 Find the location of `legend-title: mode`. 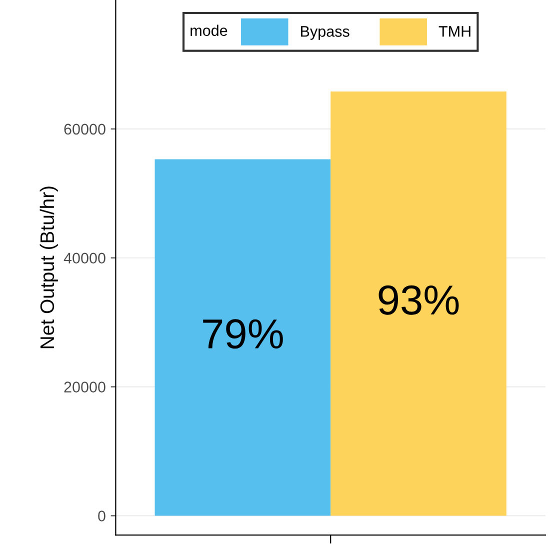

legend-title: mode is located at coordinates (209, 30).